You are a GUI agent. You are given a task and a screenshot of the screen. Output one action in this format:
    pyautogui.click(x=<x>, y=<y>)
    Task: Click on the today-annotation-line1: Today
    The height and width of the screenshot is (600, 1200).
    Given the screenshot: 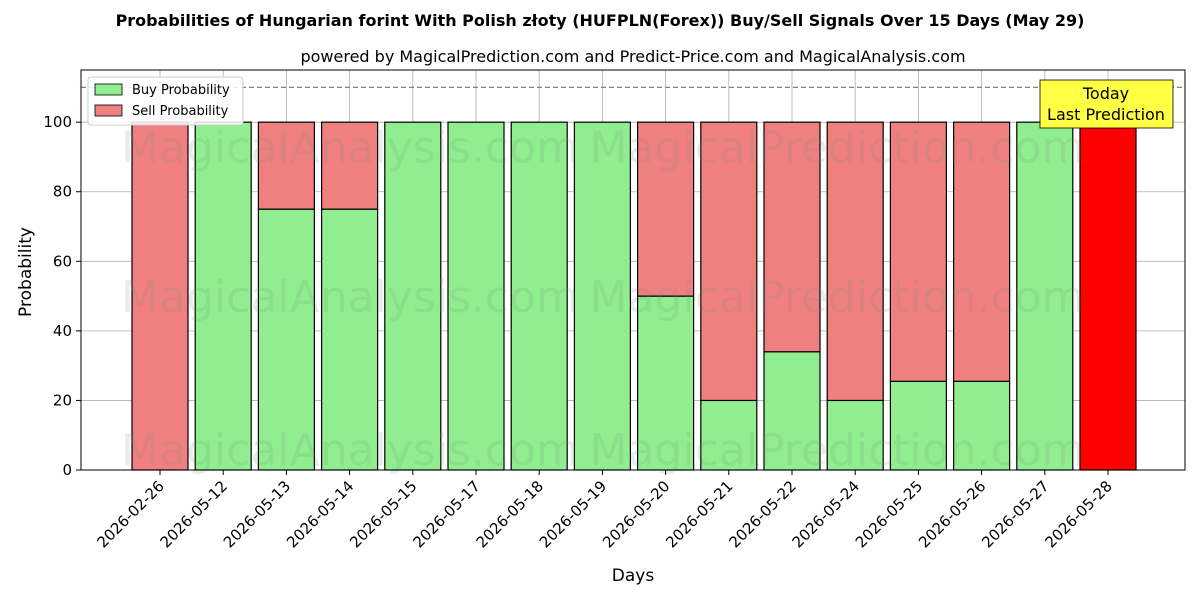 What is the action you would take?
    pyautogui.click(x=1105, y=93)
    